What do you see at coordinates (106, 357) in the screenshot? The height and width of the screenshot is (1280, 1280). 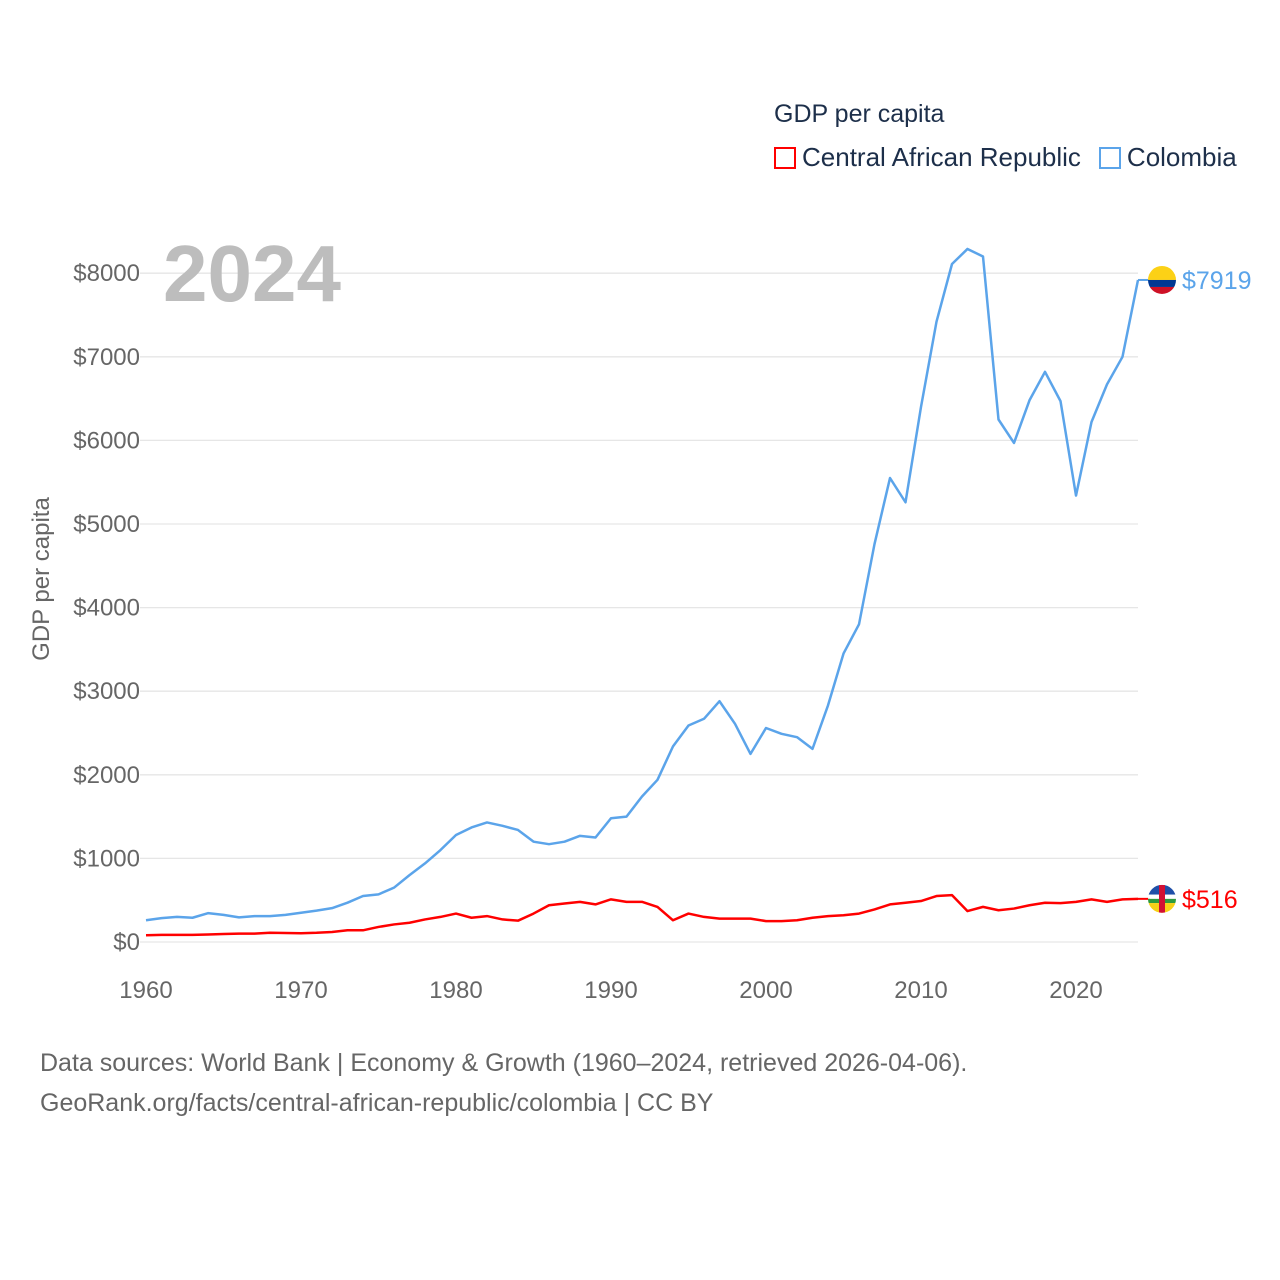 I see `y-tick-label: $7000` at bounding box center [106, 357].